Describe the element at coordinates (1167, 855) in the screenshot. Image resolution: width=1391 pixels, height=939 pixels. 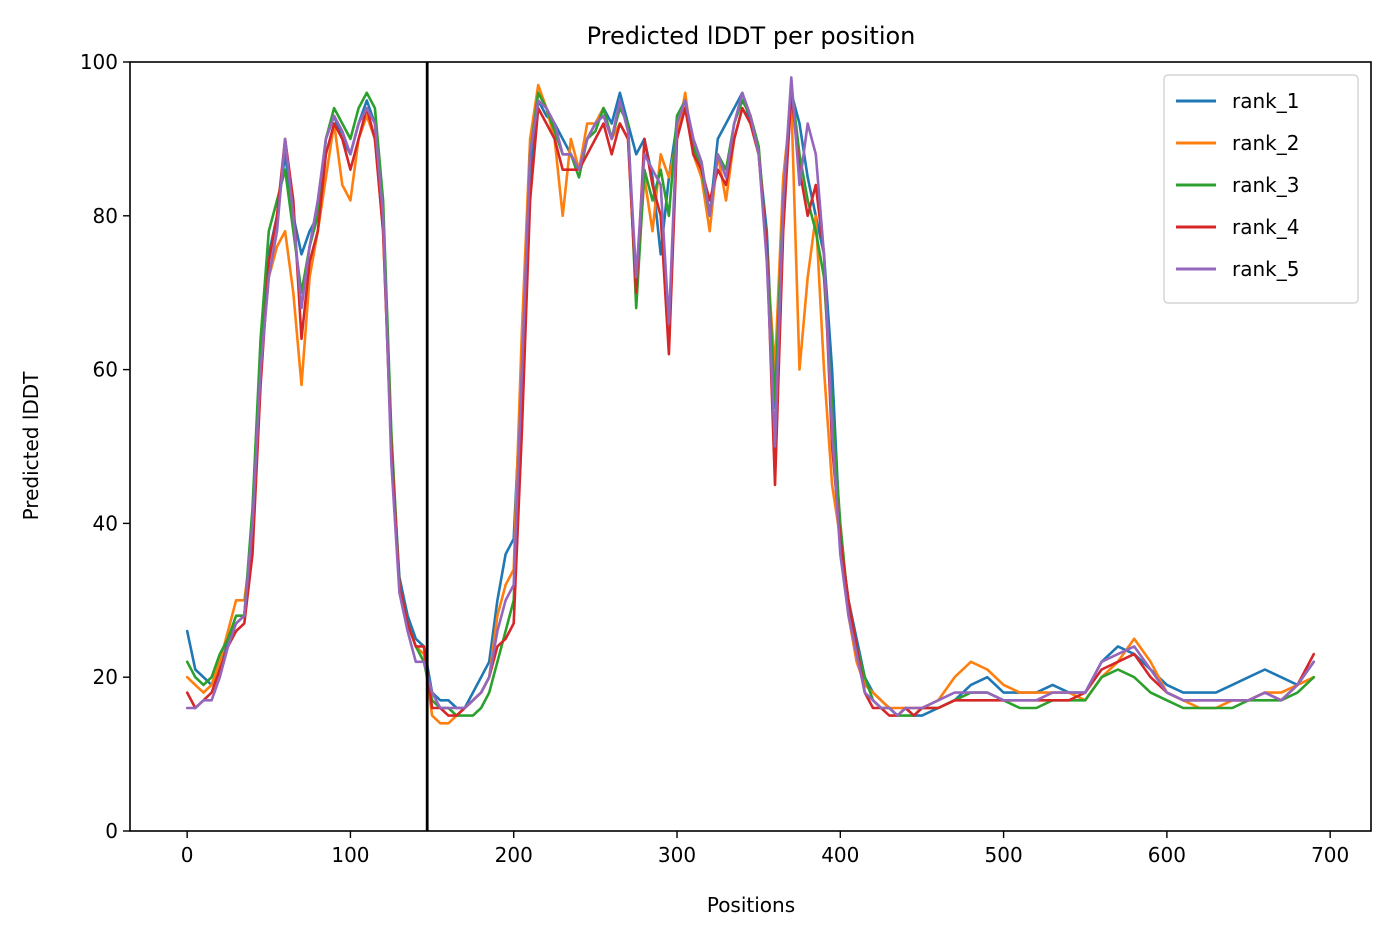
I see `x-tick-label: 600` at that location.